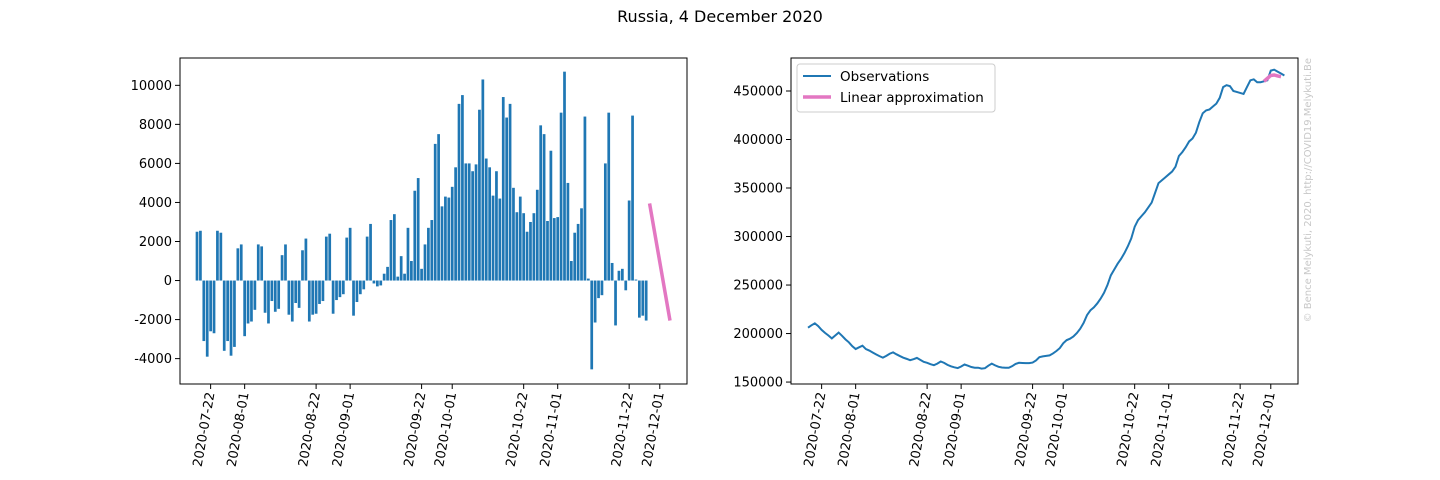  I want to click on line-chart-xtick-label: 2020-07-22, so click(816, 429).